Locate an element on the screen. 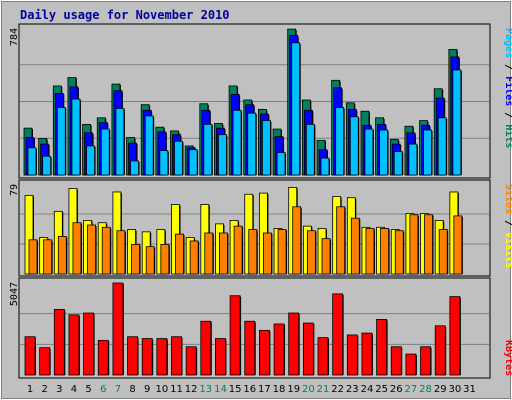  legend-visits: Visits is located at coordinates (507, 250).